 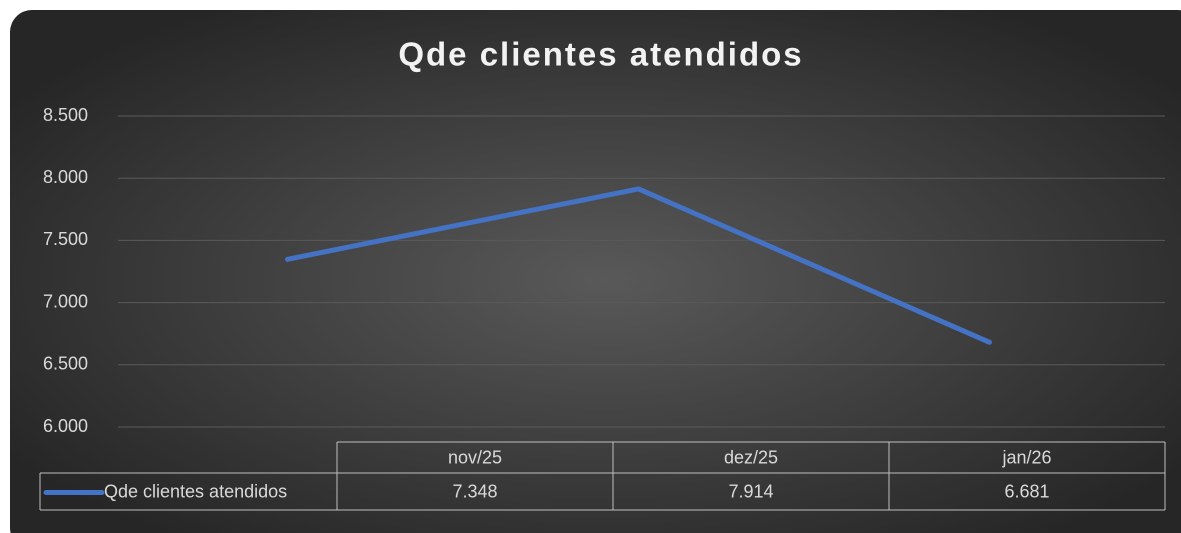 What do you see at coordinates (475, 457) in the screenshot?
I see `x-tick-label: nov/25` at bounding box center [475, 457].